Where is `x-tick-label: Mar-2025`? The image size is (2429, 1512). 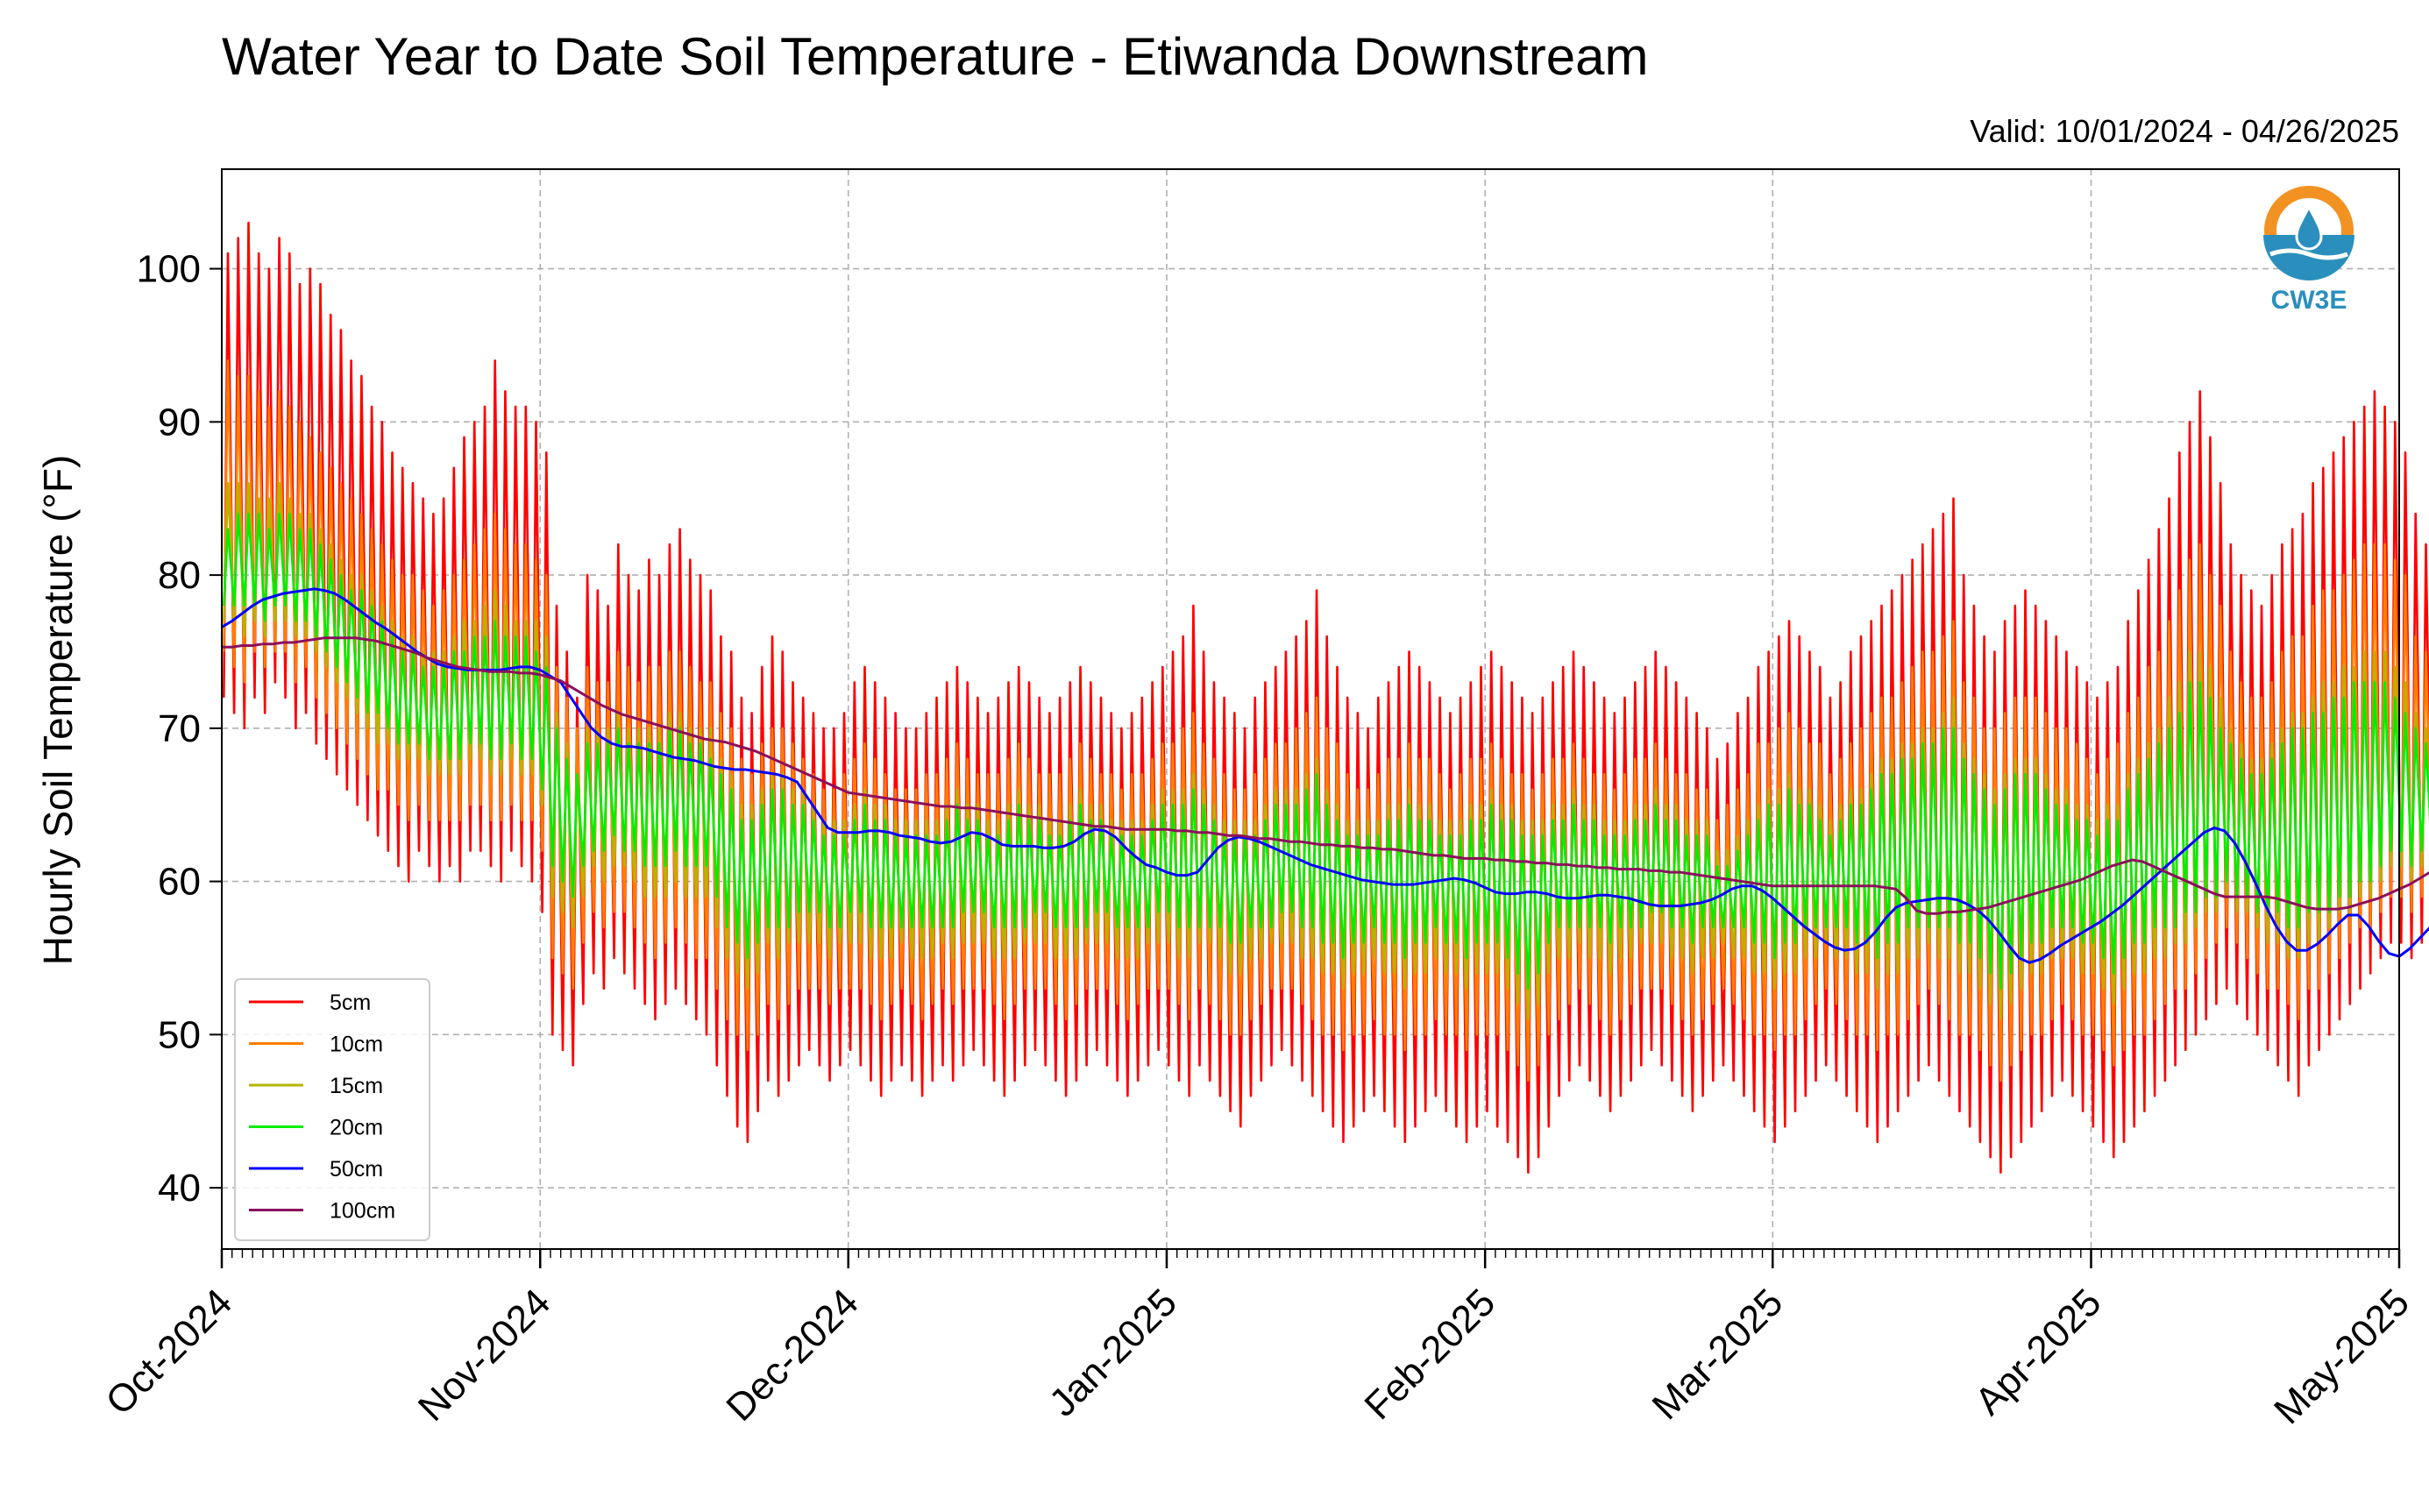 x-tick-label: Mar-2025 is located at coordinates (1718, 1354).